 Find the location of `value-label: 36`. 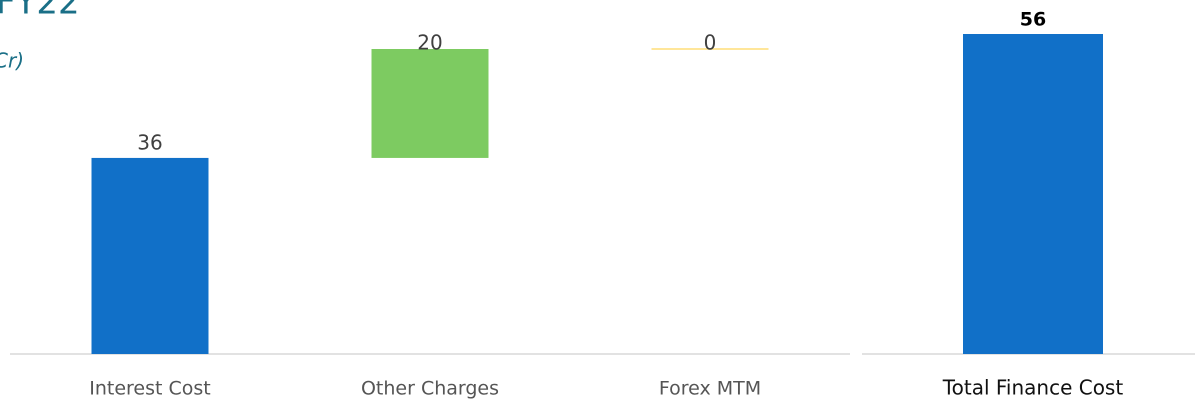

value-label: 36 is located at coordinates (149, 142).